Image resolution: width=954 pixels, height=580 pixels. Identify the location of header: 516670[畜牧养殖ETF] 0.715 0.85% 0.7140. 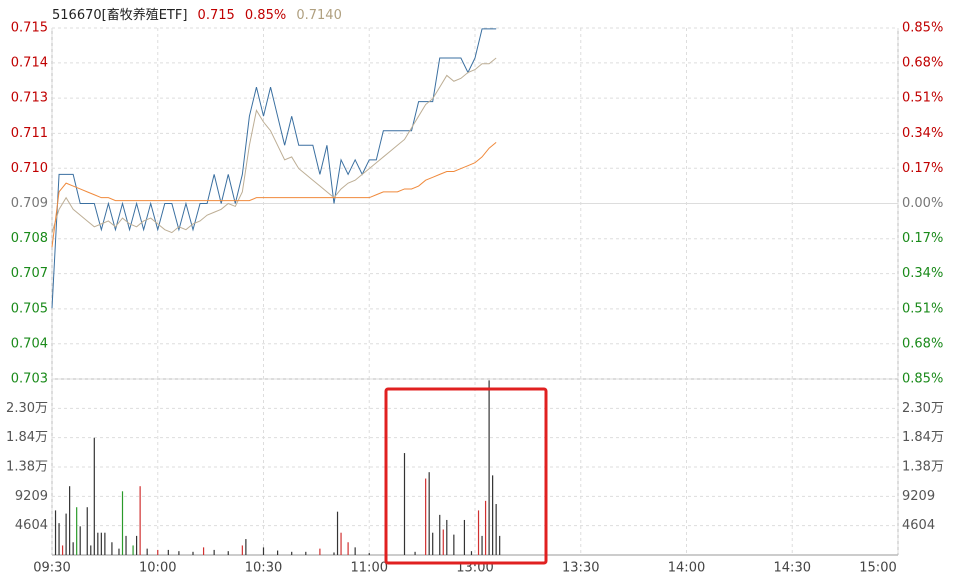
(197, 15).